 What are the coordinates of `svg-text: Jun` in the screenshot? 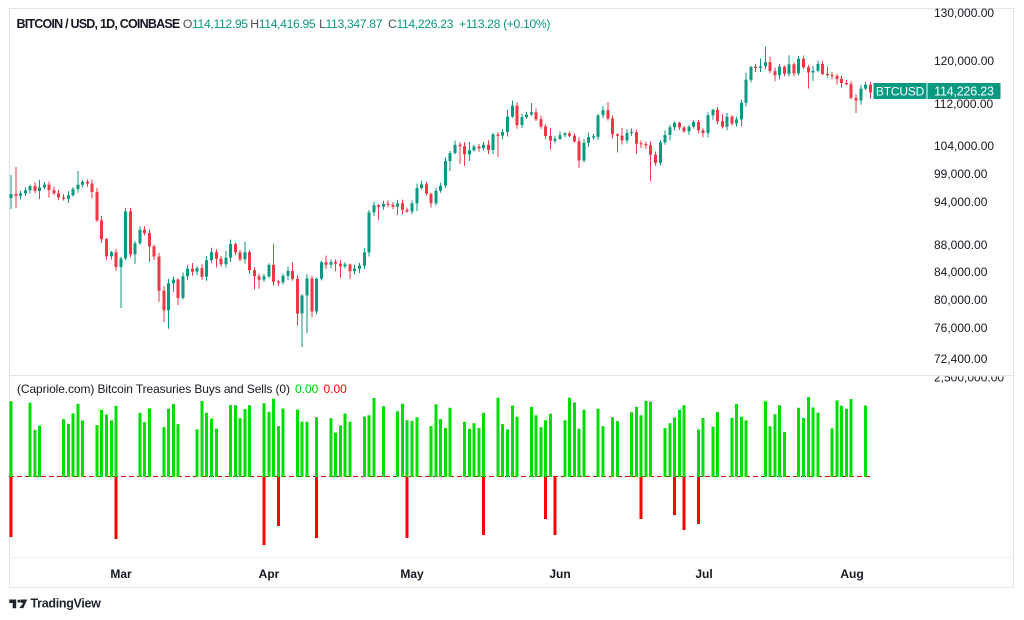 It's located at (559, 574).